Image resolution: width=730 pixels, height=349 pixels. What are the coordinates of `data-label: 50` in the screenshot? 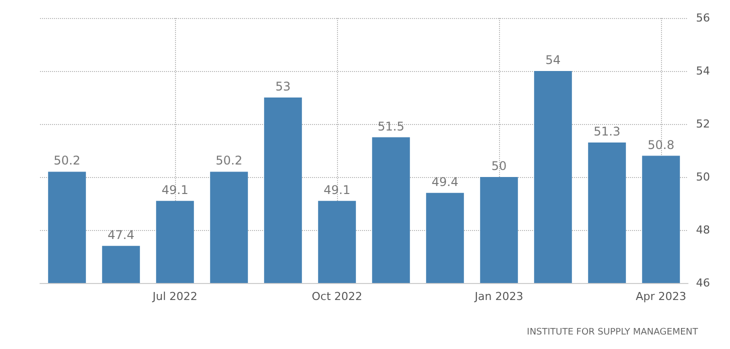 It's located at (499, 166).